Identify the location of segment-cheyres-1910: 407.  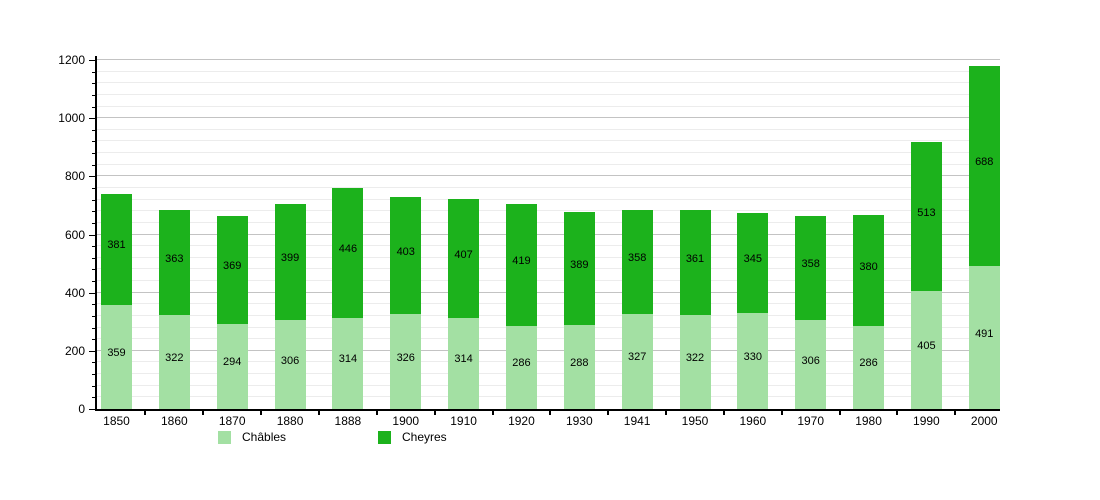
(464, 258).